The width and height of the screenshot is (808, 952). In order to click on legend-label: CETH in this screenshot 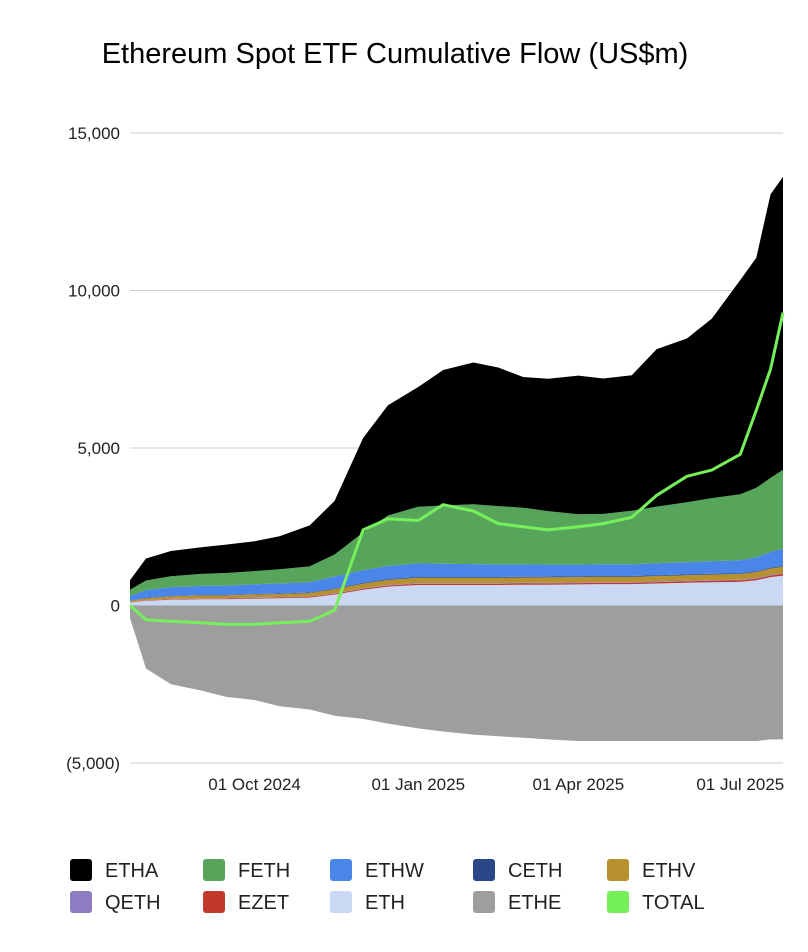, I will do `click(535, 871)`.